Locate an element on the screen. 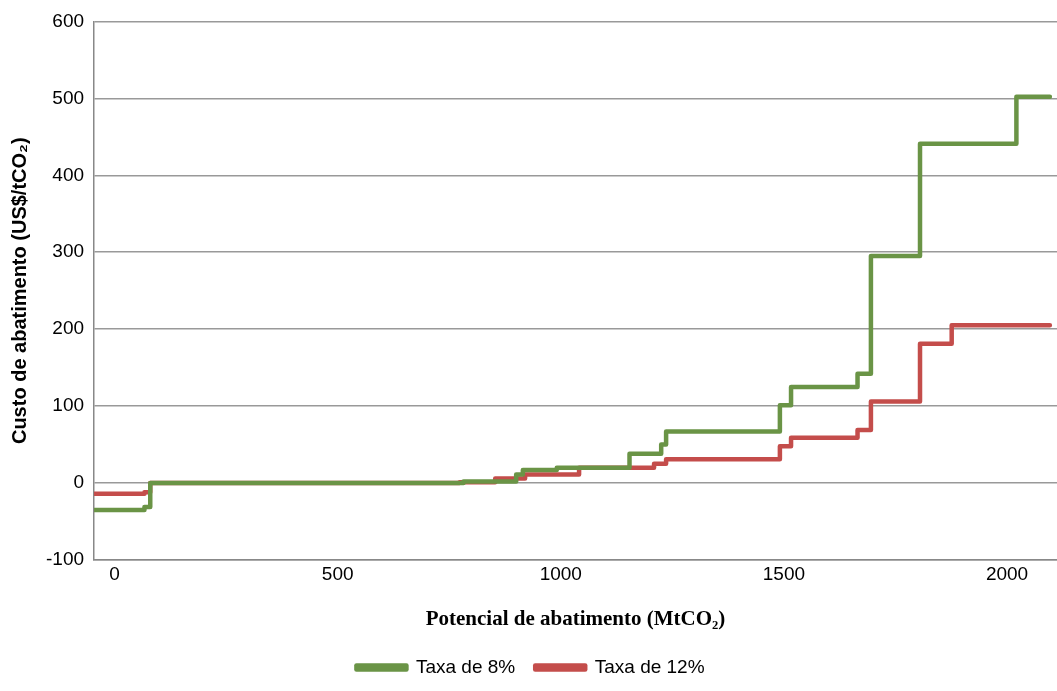  x-tick-label: 500 is located at coordinates (337, 573).